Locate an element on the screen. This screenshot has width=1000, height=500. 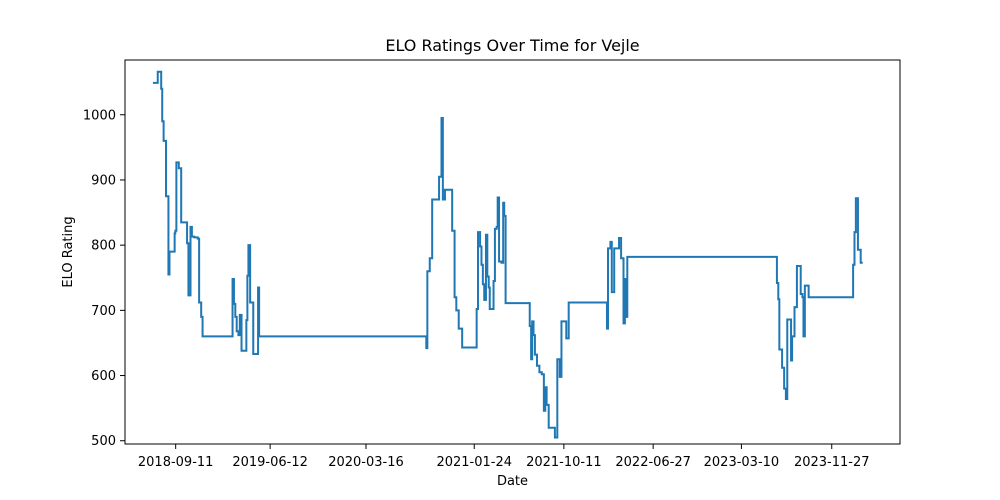
y-tick-label-3: 800 is located at coordinates (103, 246).